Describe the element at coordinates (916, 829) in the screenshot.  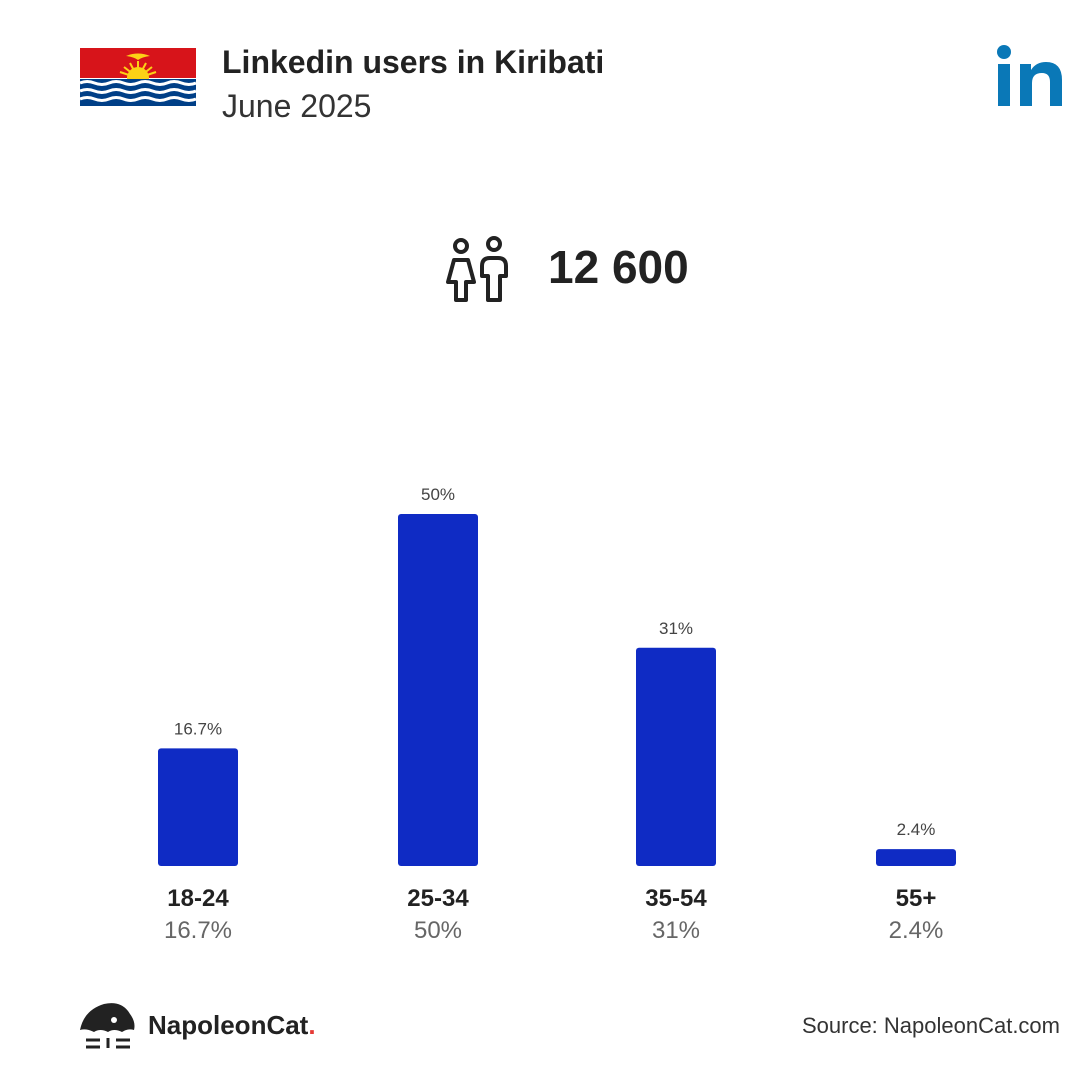
I see `bar-value-label: 2.4%` at that location.